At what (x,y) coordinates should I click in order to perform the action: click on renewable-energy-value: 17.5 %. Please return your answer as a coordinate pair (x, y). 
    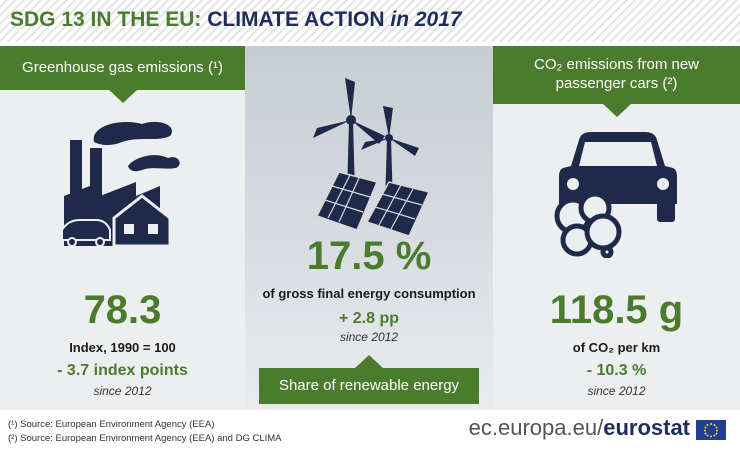
    Looking at the image, I should click on (369, 256).